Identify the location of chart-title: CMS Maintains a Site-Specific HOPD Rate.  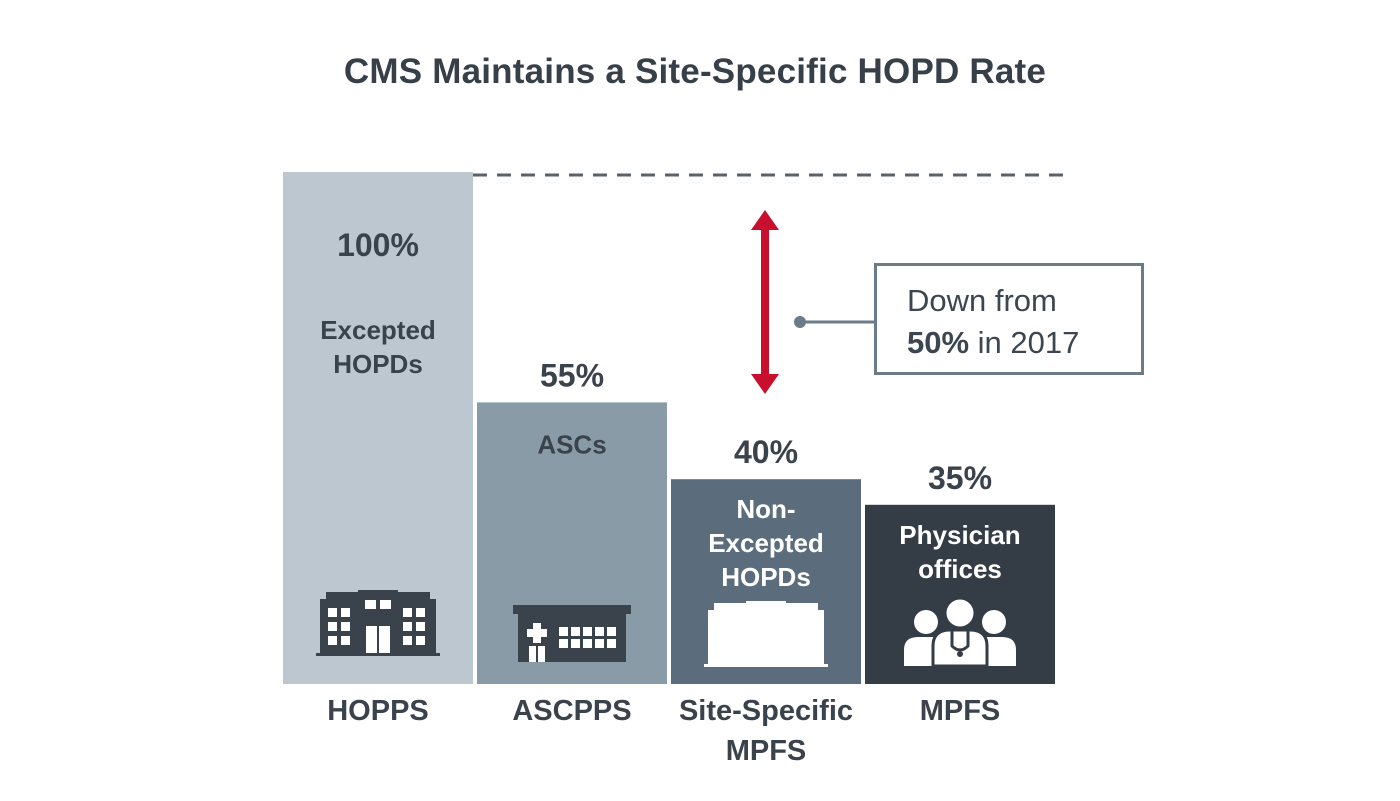
(695, 71).